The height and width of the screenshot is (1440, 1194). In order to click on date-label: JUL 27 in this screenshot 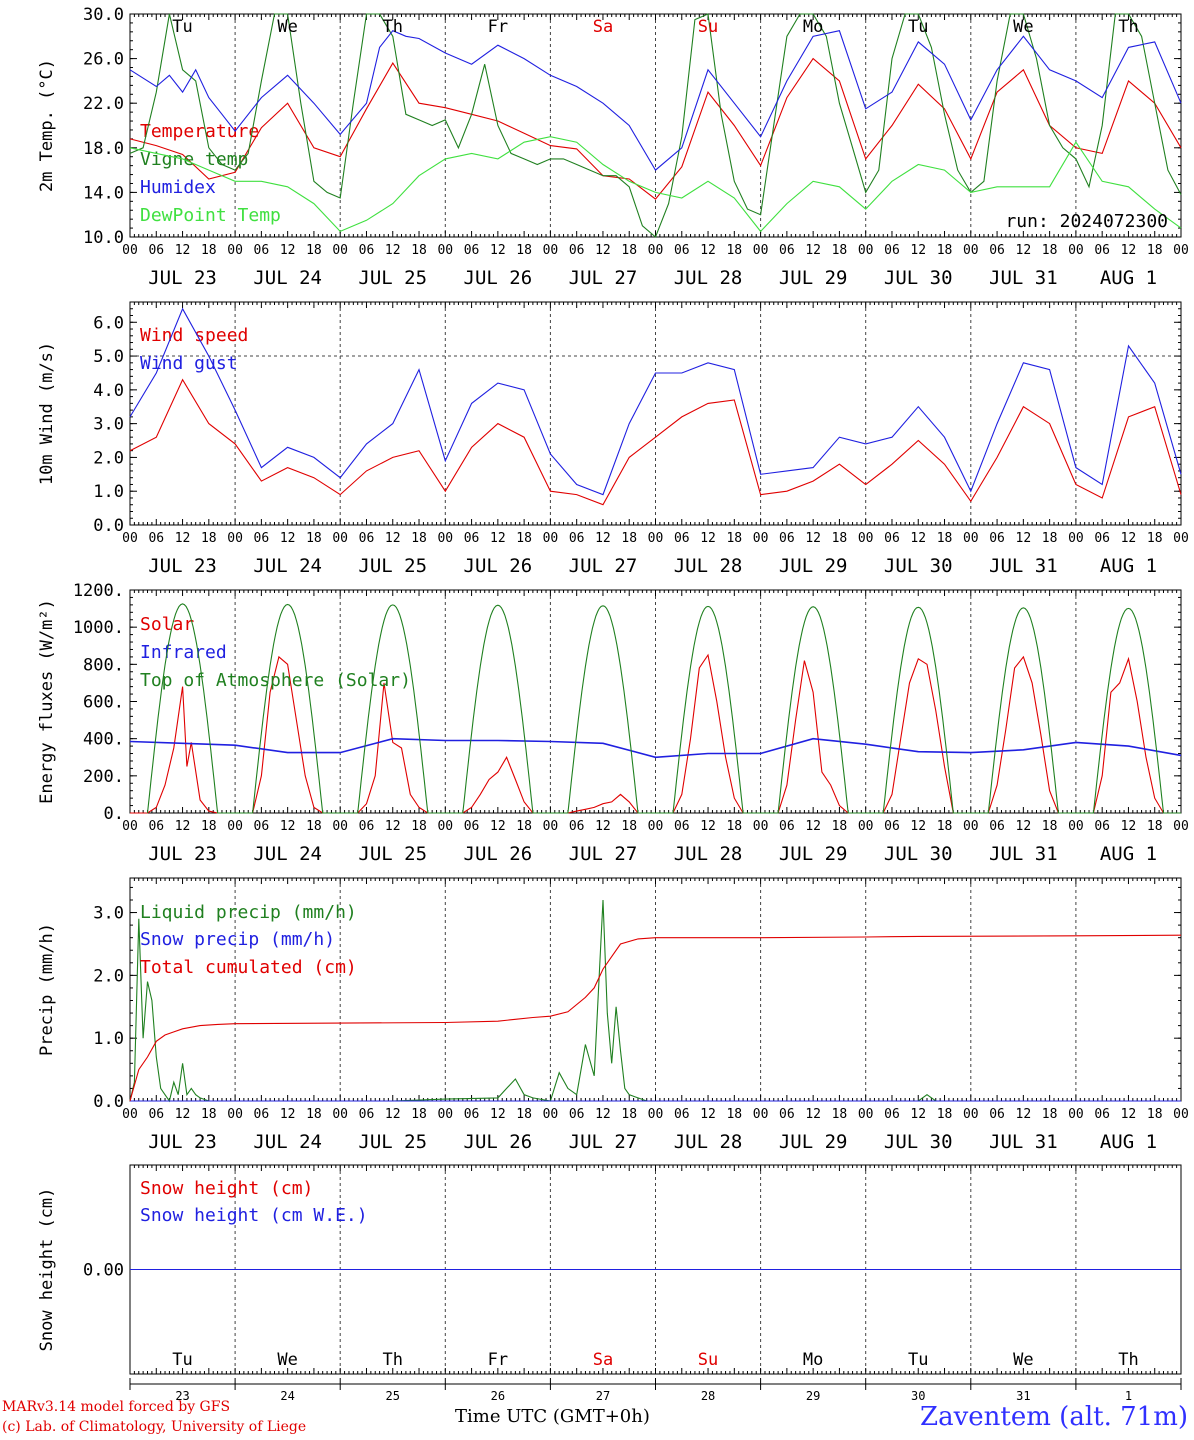, I will do `click(603, 566)`.